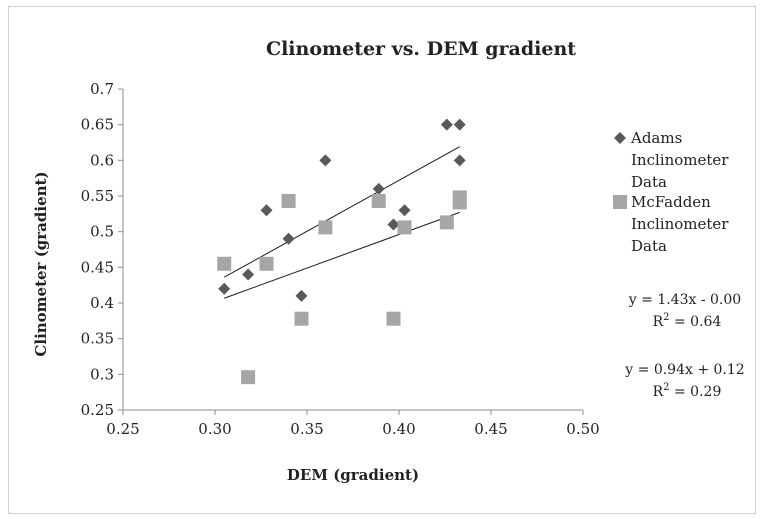 The image size is (760, 519). Describe the element at coordinates (490, 429) in the screenshot. I see `x-tick-label: 0.45` at that location.